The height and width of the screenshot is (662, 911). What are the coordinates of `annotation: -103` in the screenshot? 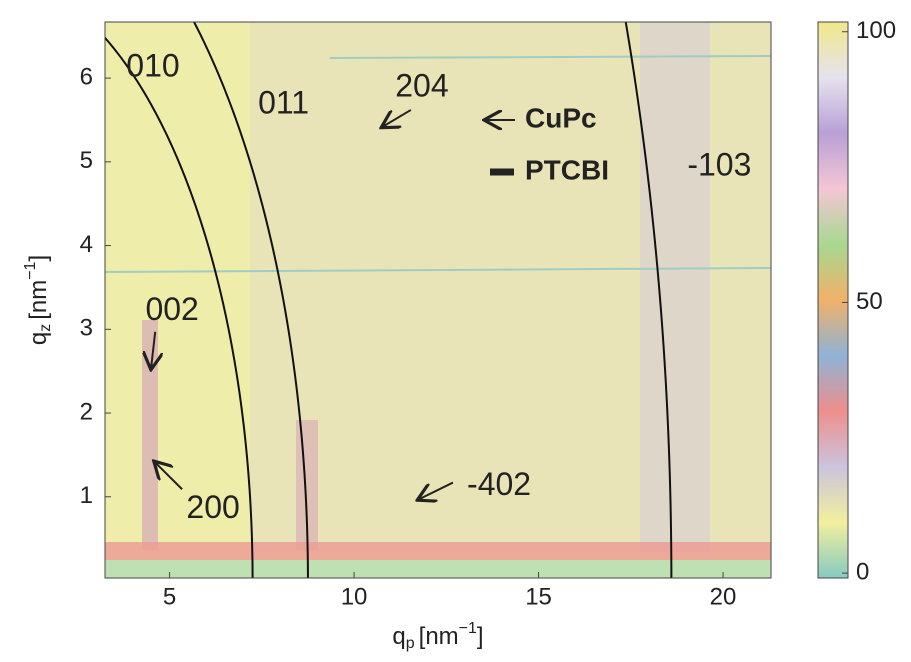 It's located at (719, 164).